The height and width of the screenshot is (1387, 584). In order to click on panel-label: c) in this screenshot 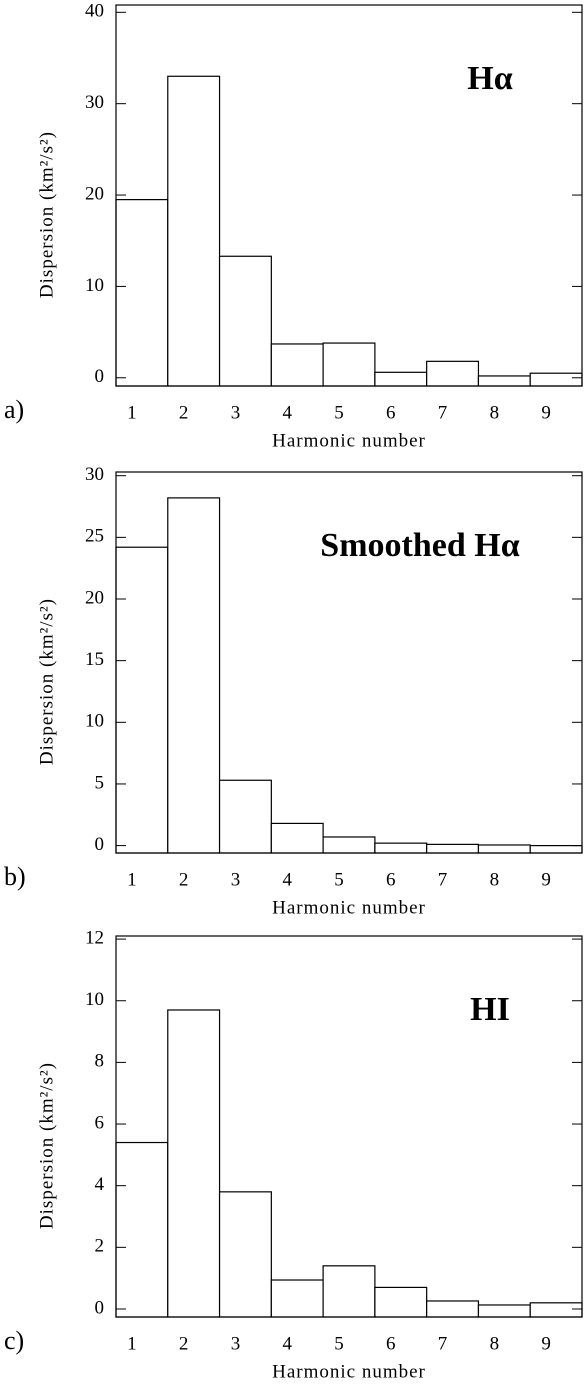, I will do `click(14, 1340)`.